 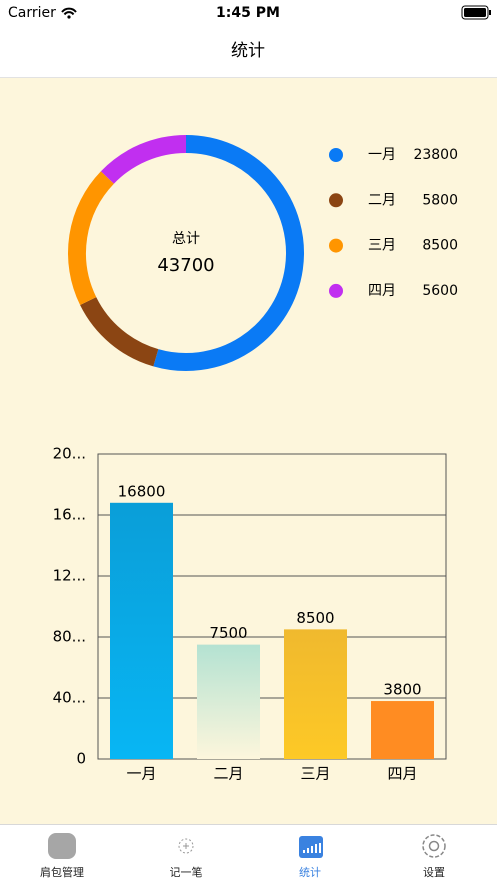 I want to click on tab-icon-add, so click(x=186, y=846).